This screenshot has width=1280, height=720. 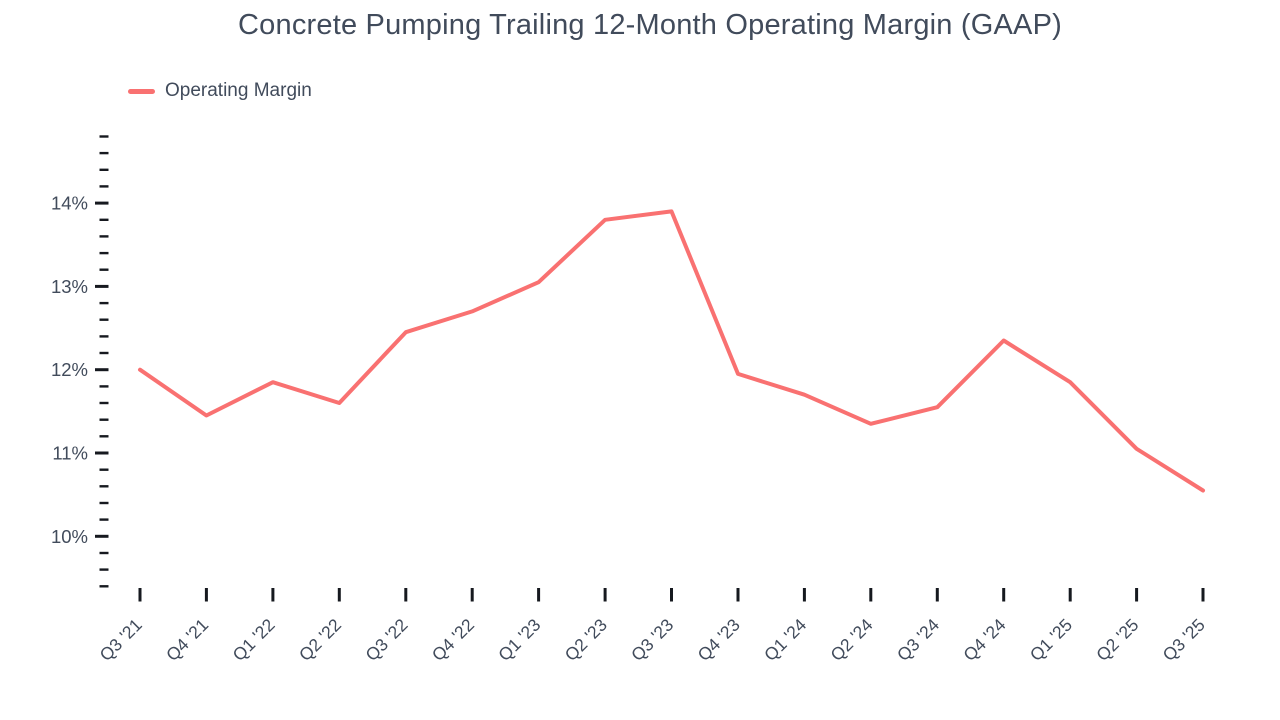 I want to click on x-axis-label: Q2 '23, so click(x=586, y=640).